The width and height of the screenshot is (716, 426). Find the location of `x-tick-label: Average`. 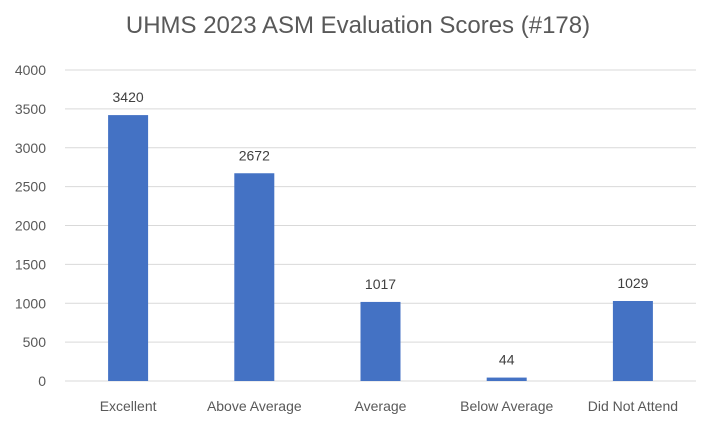

x-tick-label: Average is located at coordinates (381, 406).